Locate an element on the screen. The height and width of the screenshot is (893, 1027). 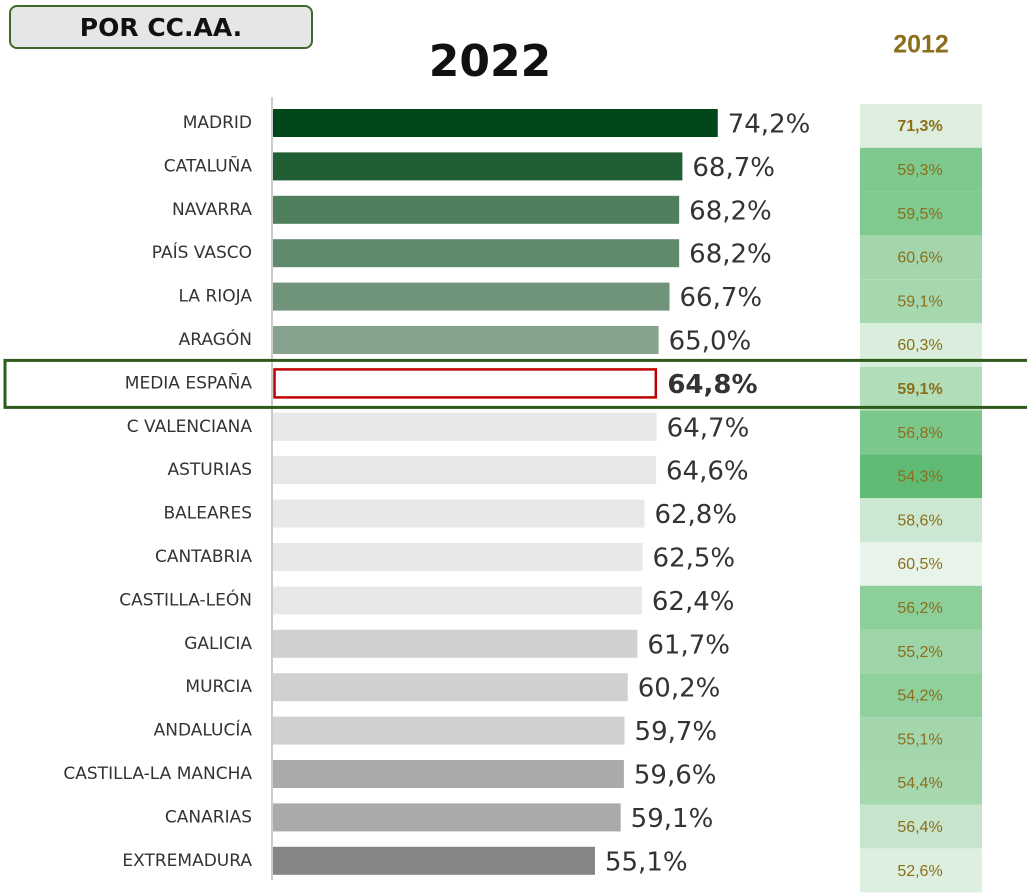
category-label: PAÍS VASCO is located at coordinates (202, 252).